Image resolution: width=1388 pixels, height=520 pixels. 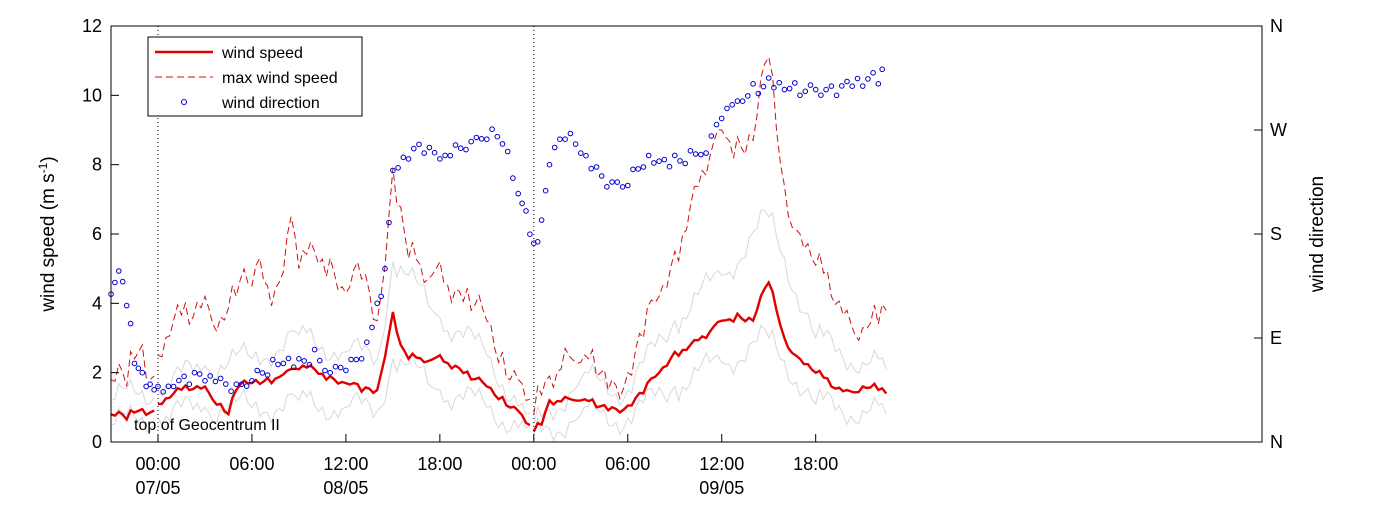 What do you see at coordinates (207, 425) in the screenshot?
I see `annotation: top of Geocentrum II` at bounding box center [207, 425].